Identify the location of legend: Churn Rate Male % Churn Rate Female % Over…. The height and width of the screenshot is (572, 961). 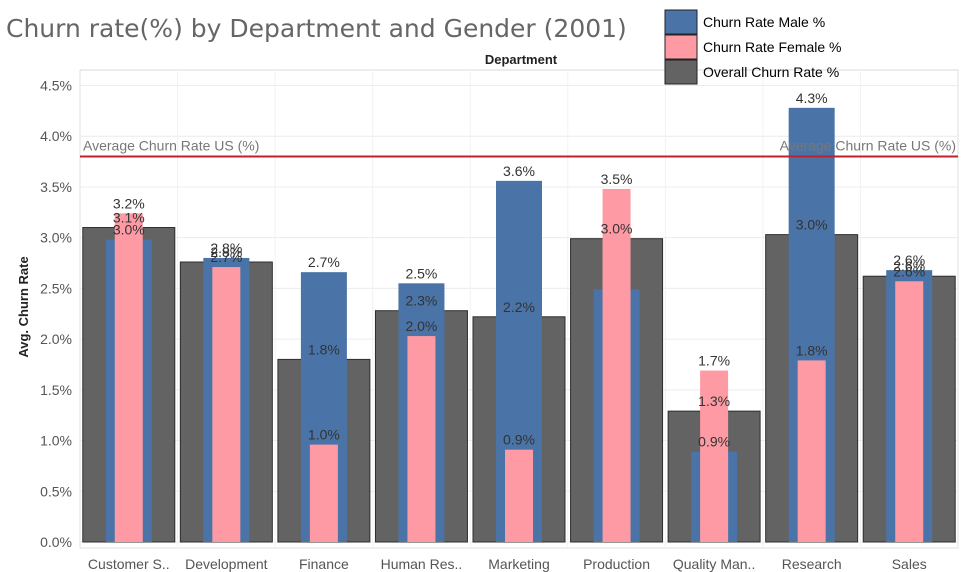
(753, 47).